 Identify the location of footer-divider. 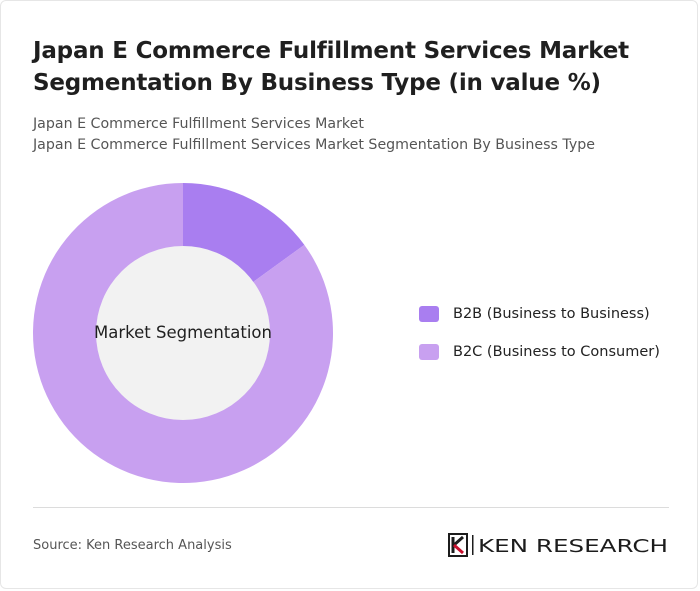
(351, 507).